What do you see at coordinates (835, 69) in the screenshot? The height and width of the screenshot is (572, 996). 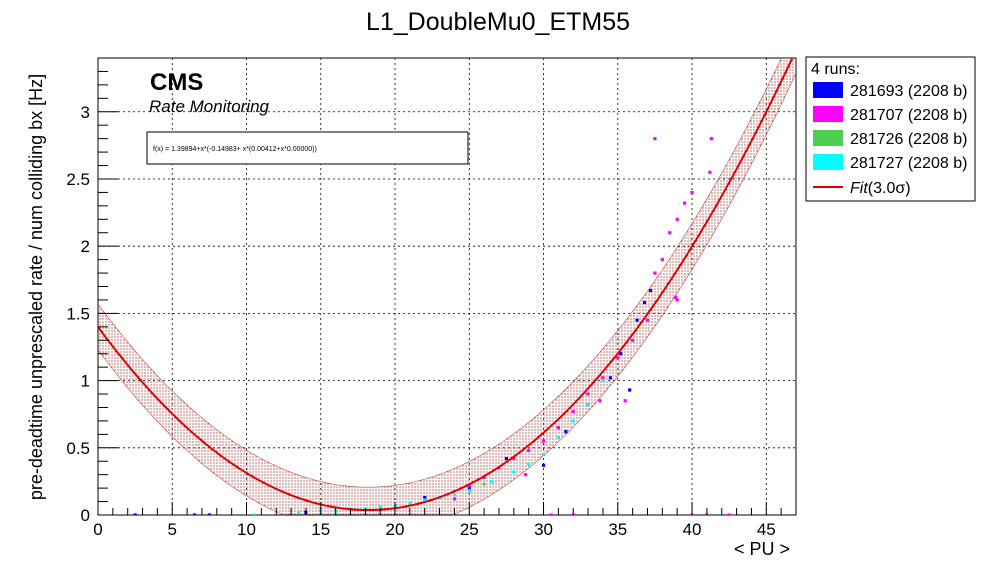 I see `legend-header: 4 runs:` at bounding box center [835, 69].